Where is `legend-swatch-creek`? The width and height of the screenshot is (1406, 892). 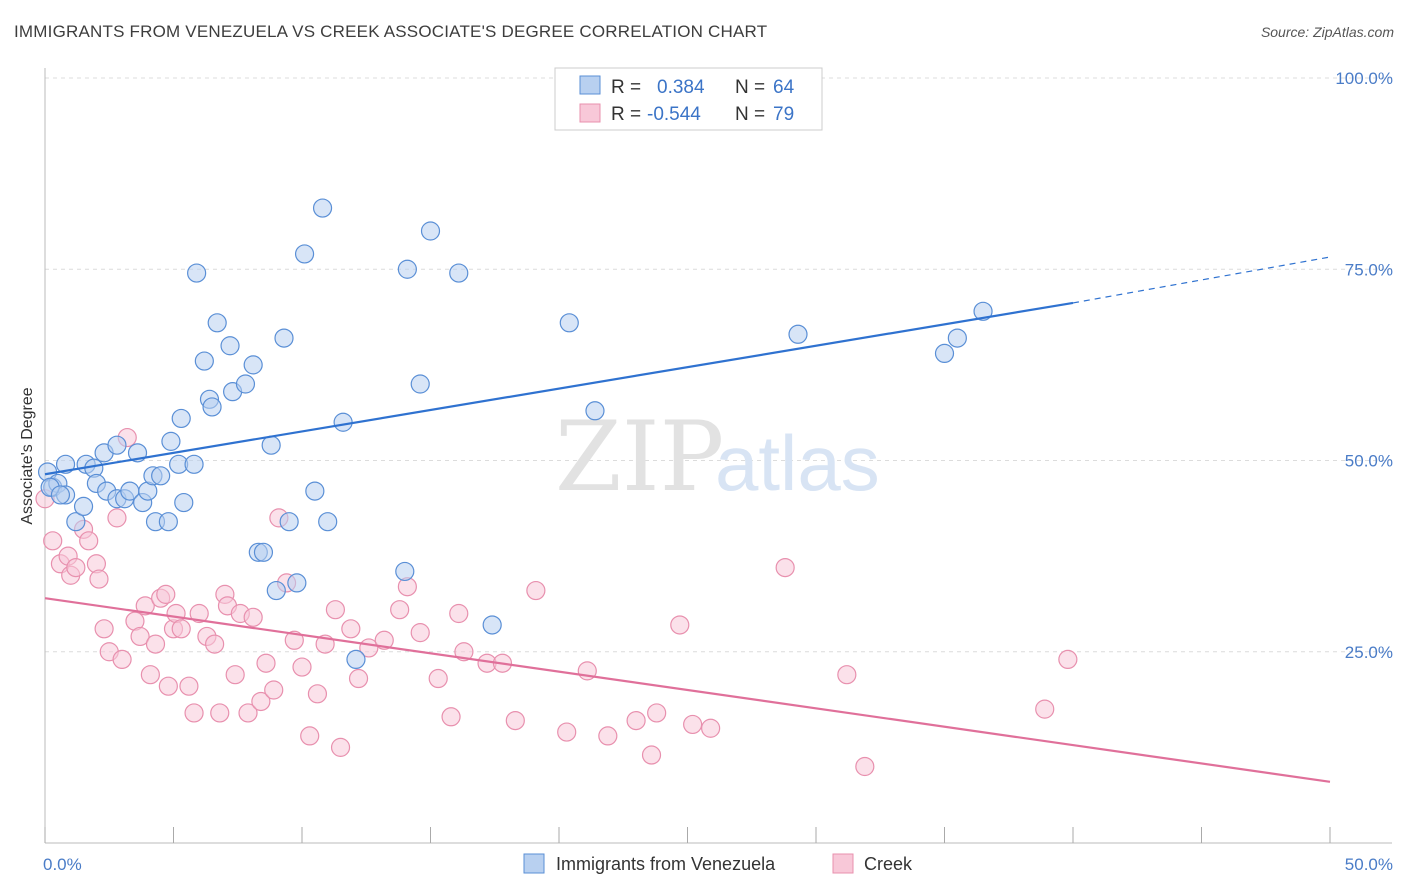 legend-swatch-creek is located at coordinates (590, 113).